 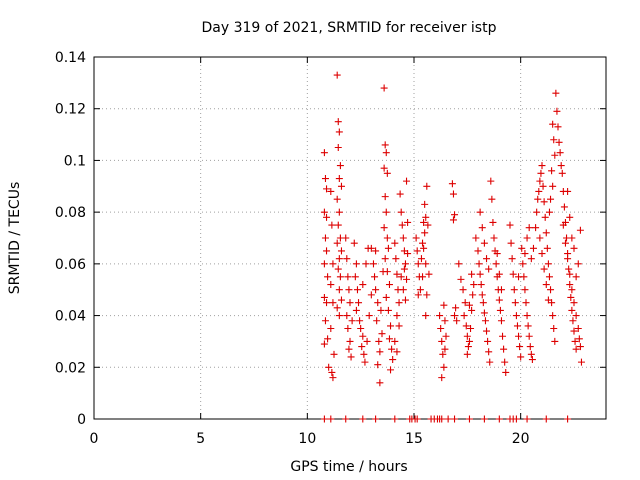 What do you see at coordinates (200, 439) in the screenshot?
I see `x-tick-label: 5` at bounding box center [200, 439].